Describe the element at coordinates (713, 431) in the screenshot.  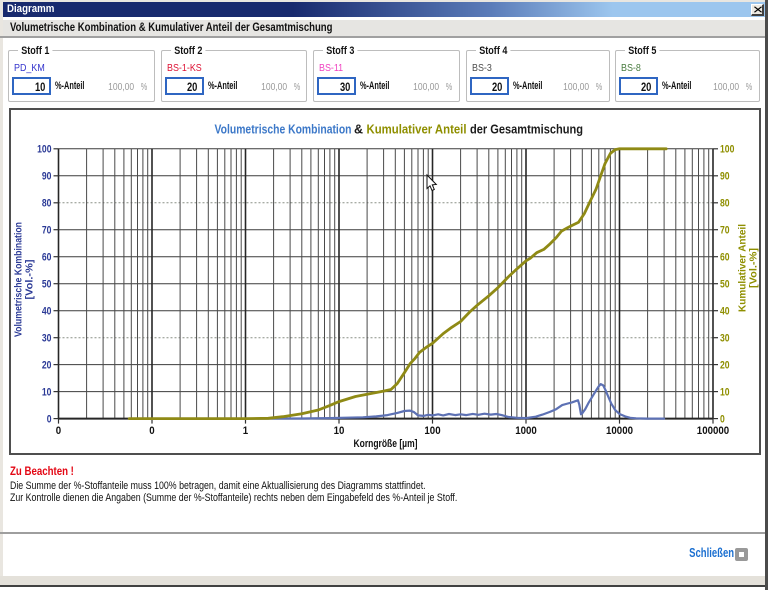
I see `svg-text: 100000` at that location.